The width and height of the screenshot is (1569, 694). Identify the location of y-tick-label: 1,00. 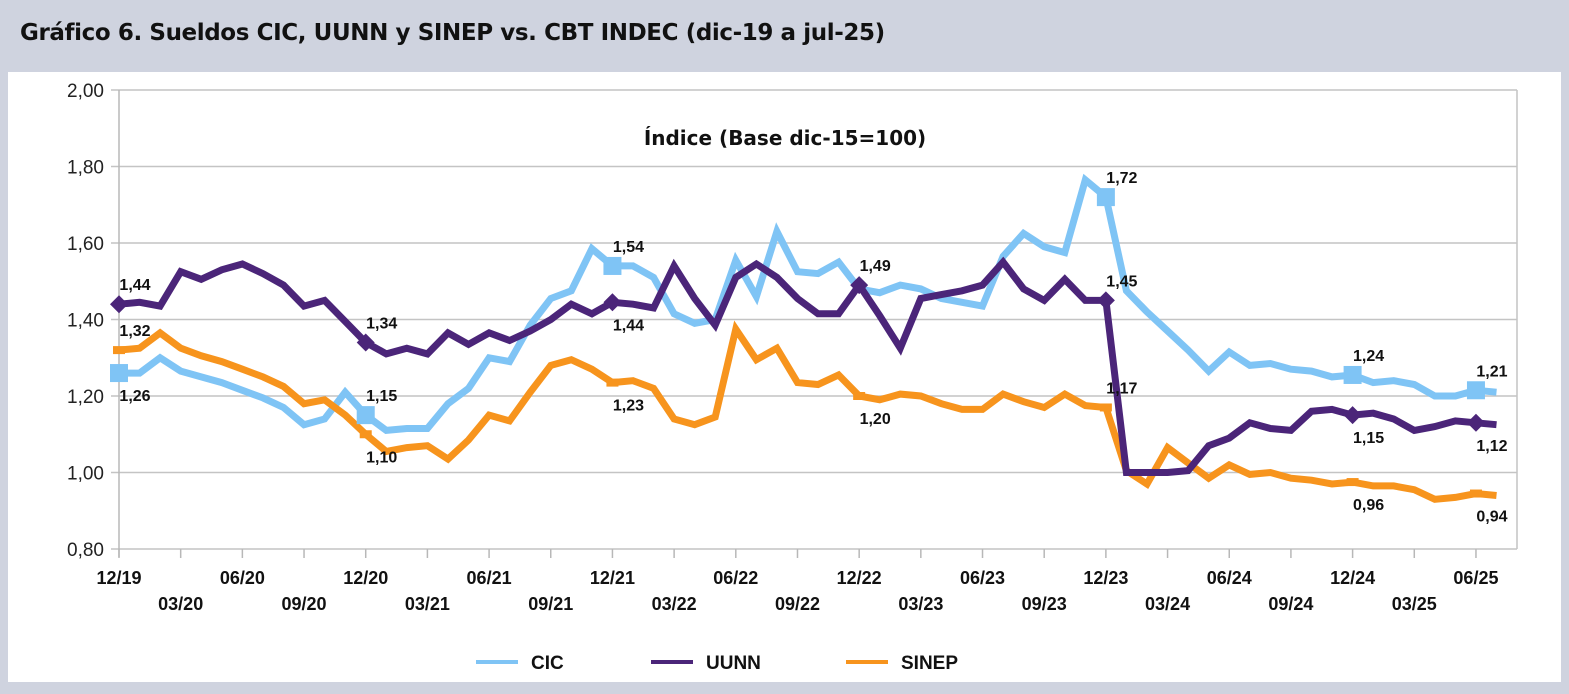
(85, 474).